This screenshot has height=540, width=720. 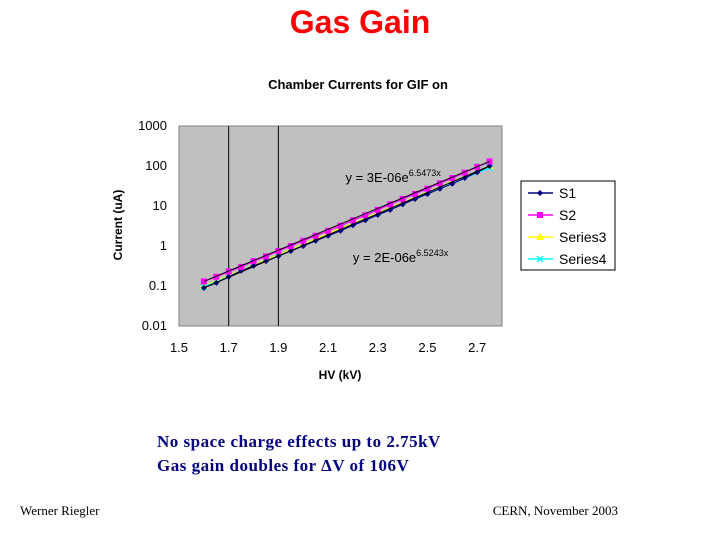 What do you see at coordinates (360, 22) in the screenshot?
I see `slide-title: Gas Gain` at bounding box center [360, 22].